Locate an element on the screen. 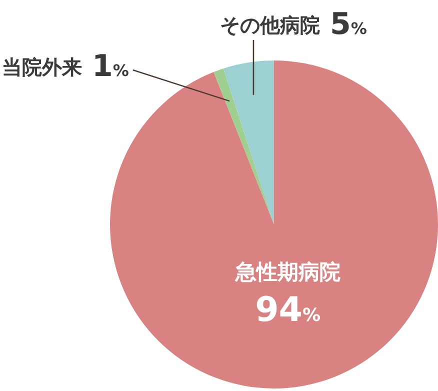 This screenshot has height=391, width=438. slice-label: その他病院 is located at coordinates (270, 25).